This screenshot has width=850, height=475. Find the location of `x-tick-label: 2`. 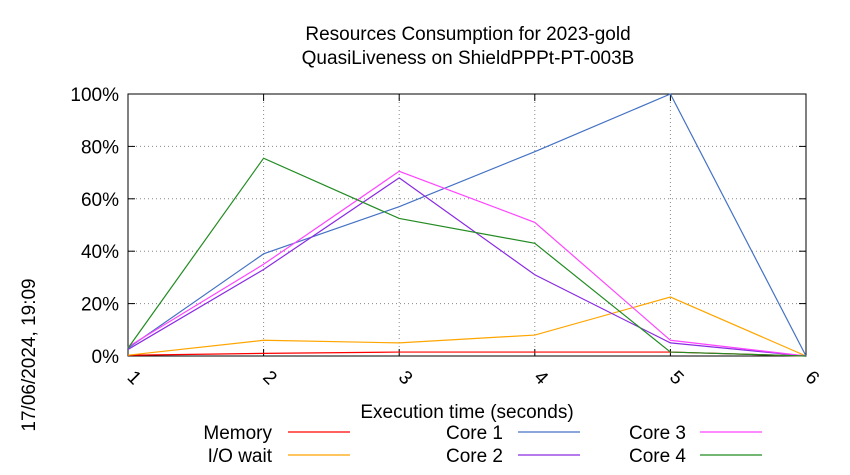

x-tick-label: 2 is located at coordinates (269, 378).